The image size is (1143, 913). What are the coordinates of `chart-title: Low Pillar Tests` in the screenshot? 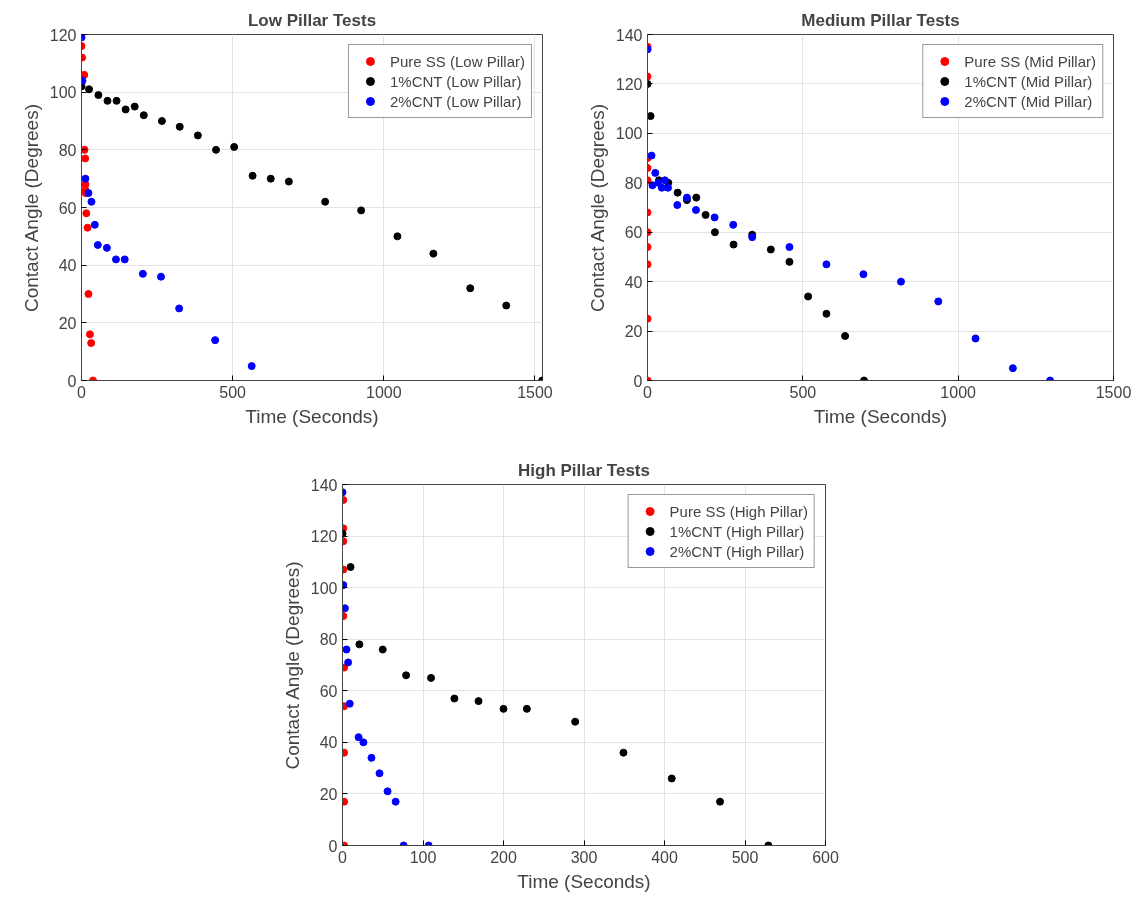 It's located at (312, 20).